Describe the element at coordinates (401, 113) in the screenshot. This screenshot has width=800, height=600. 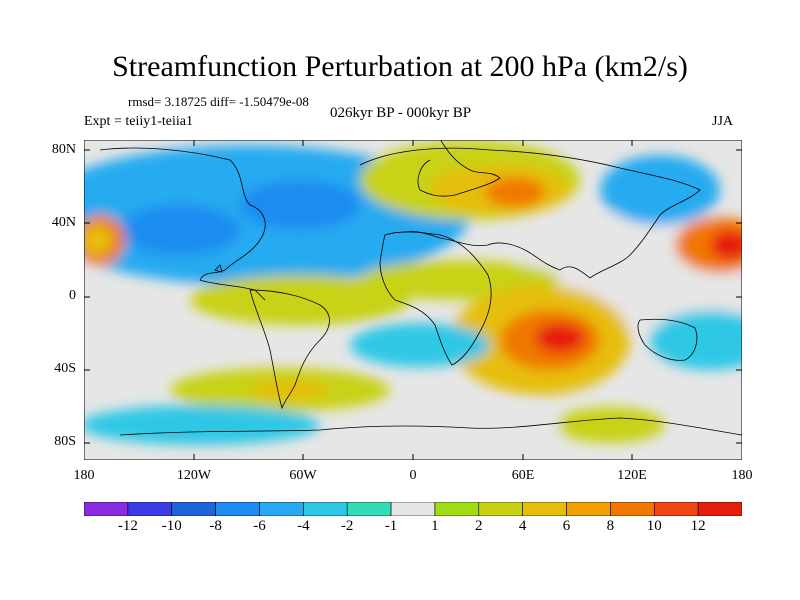
I see `period-label: 026kyr BP - 000kyr BP` at that location.